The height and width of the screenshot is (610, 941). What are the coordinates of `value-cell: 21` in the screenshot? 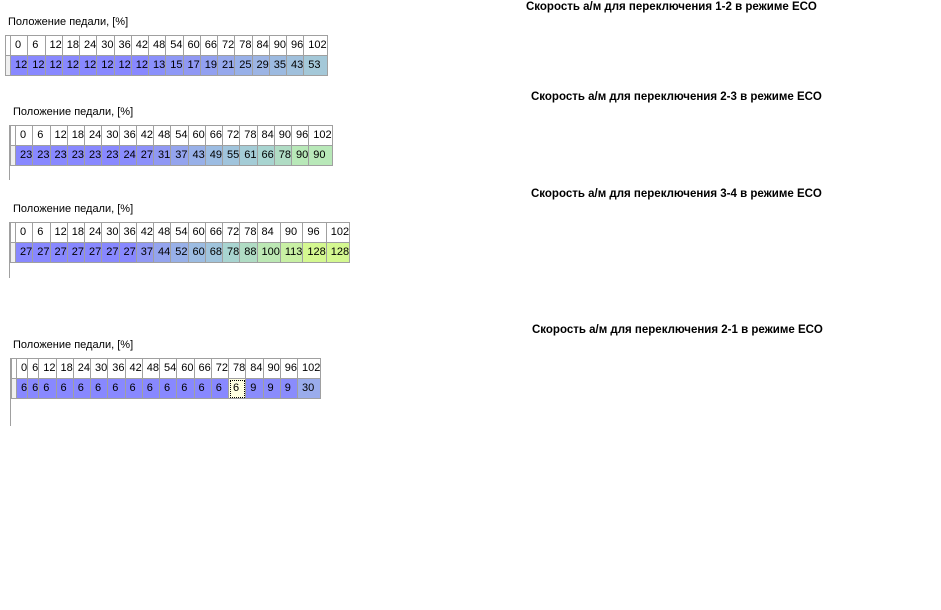 It's located at (226, 65).